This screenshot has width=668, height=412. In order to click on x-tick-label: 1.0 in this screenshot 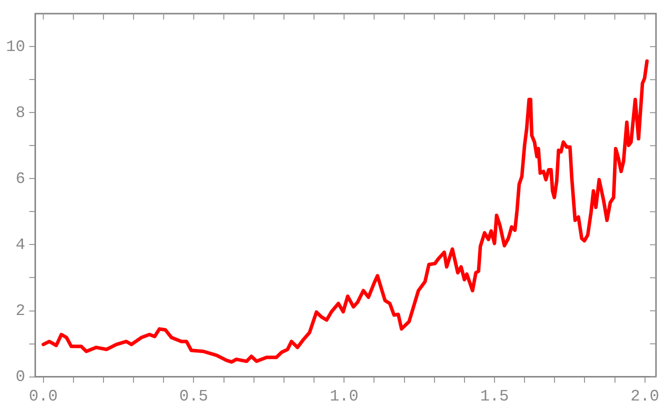, I will do `click(344, 397)`.